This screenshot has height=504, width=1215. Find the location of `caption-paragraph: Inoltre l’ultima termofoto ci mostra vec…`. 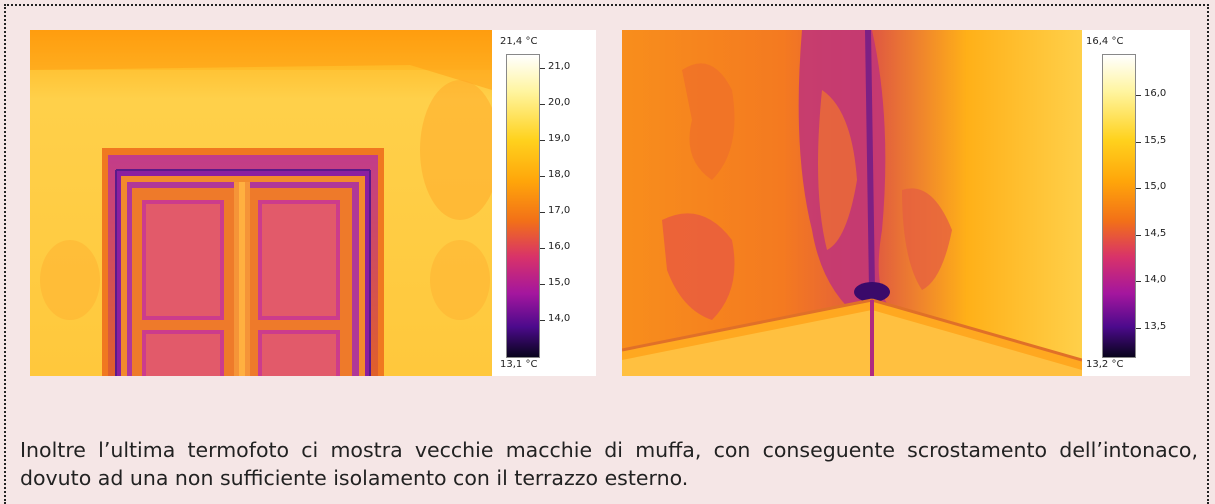

caption-paragraph: Inoltre l’ultima termofoto ci mostra vec… is located at coordinates (609, 464).